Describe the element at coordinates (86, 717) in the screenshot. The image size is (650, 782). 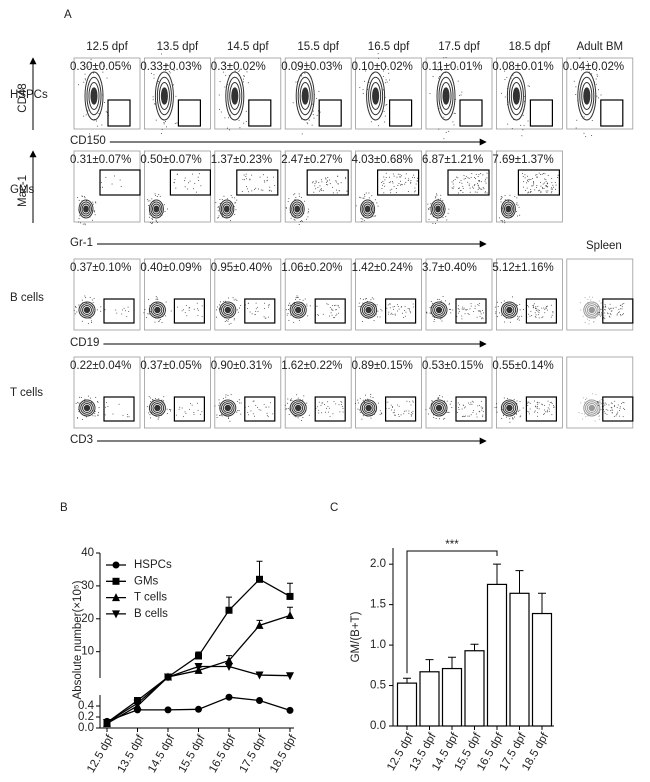
I see `y-tick-label: 0.2` at that location.